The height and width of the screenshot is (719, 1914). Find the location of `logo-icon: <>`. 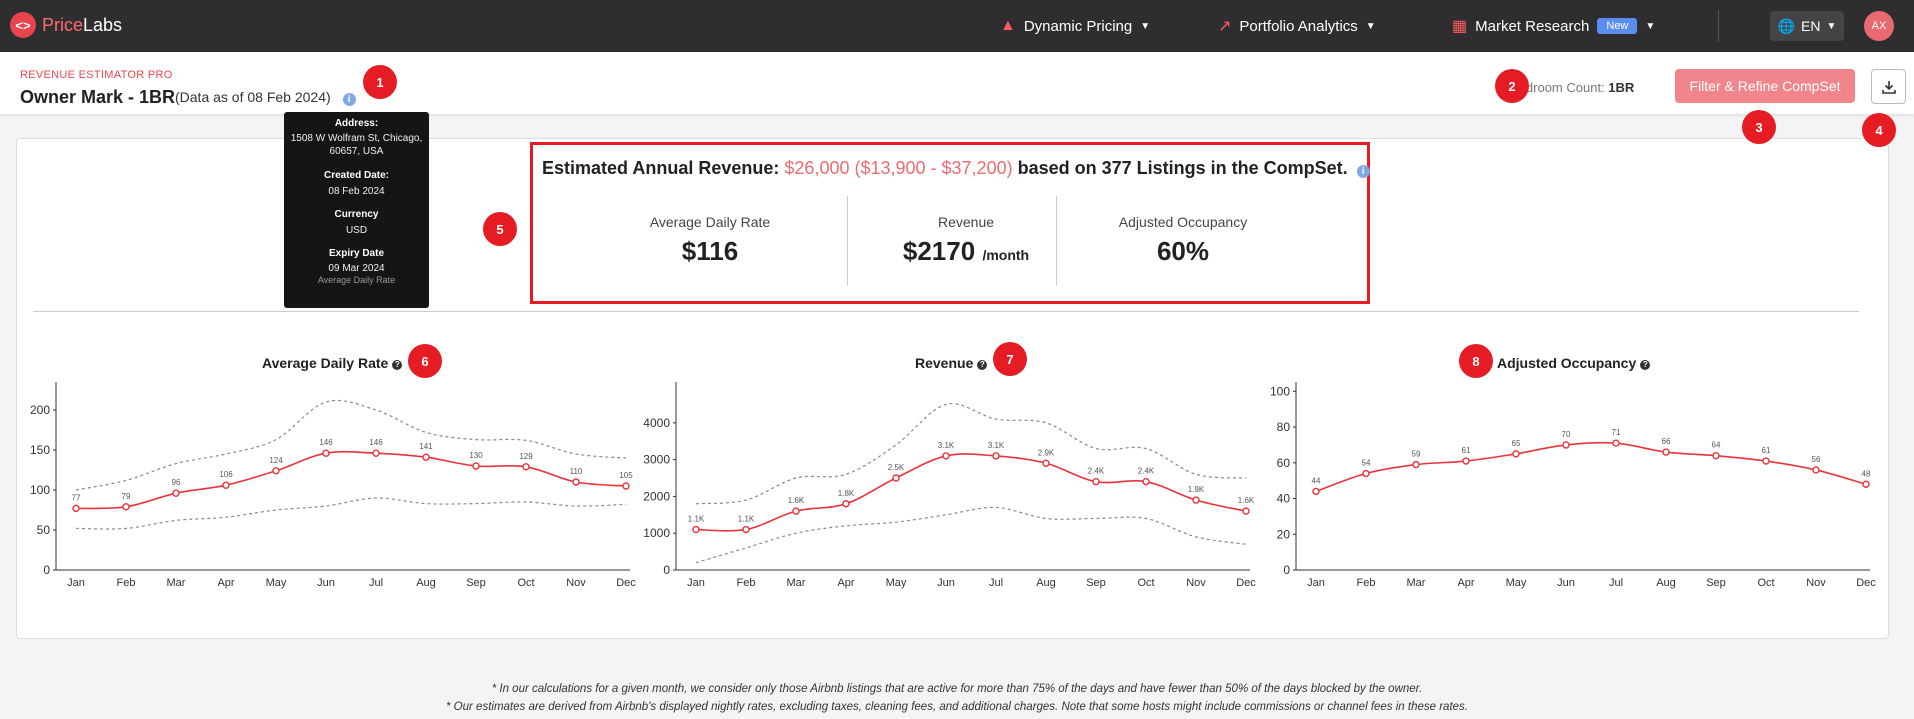

logo-icon: <> is located at coordinates (23, 25).